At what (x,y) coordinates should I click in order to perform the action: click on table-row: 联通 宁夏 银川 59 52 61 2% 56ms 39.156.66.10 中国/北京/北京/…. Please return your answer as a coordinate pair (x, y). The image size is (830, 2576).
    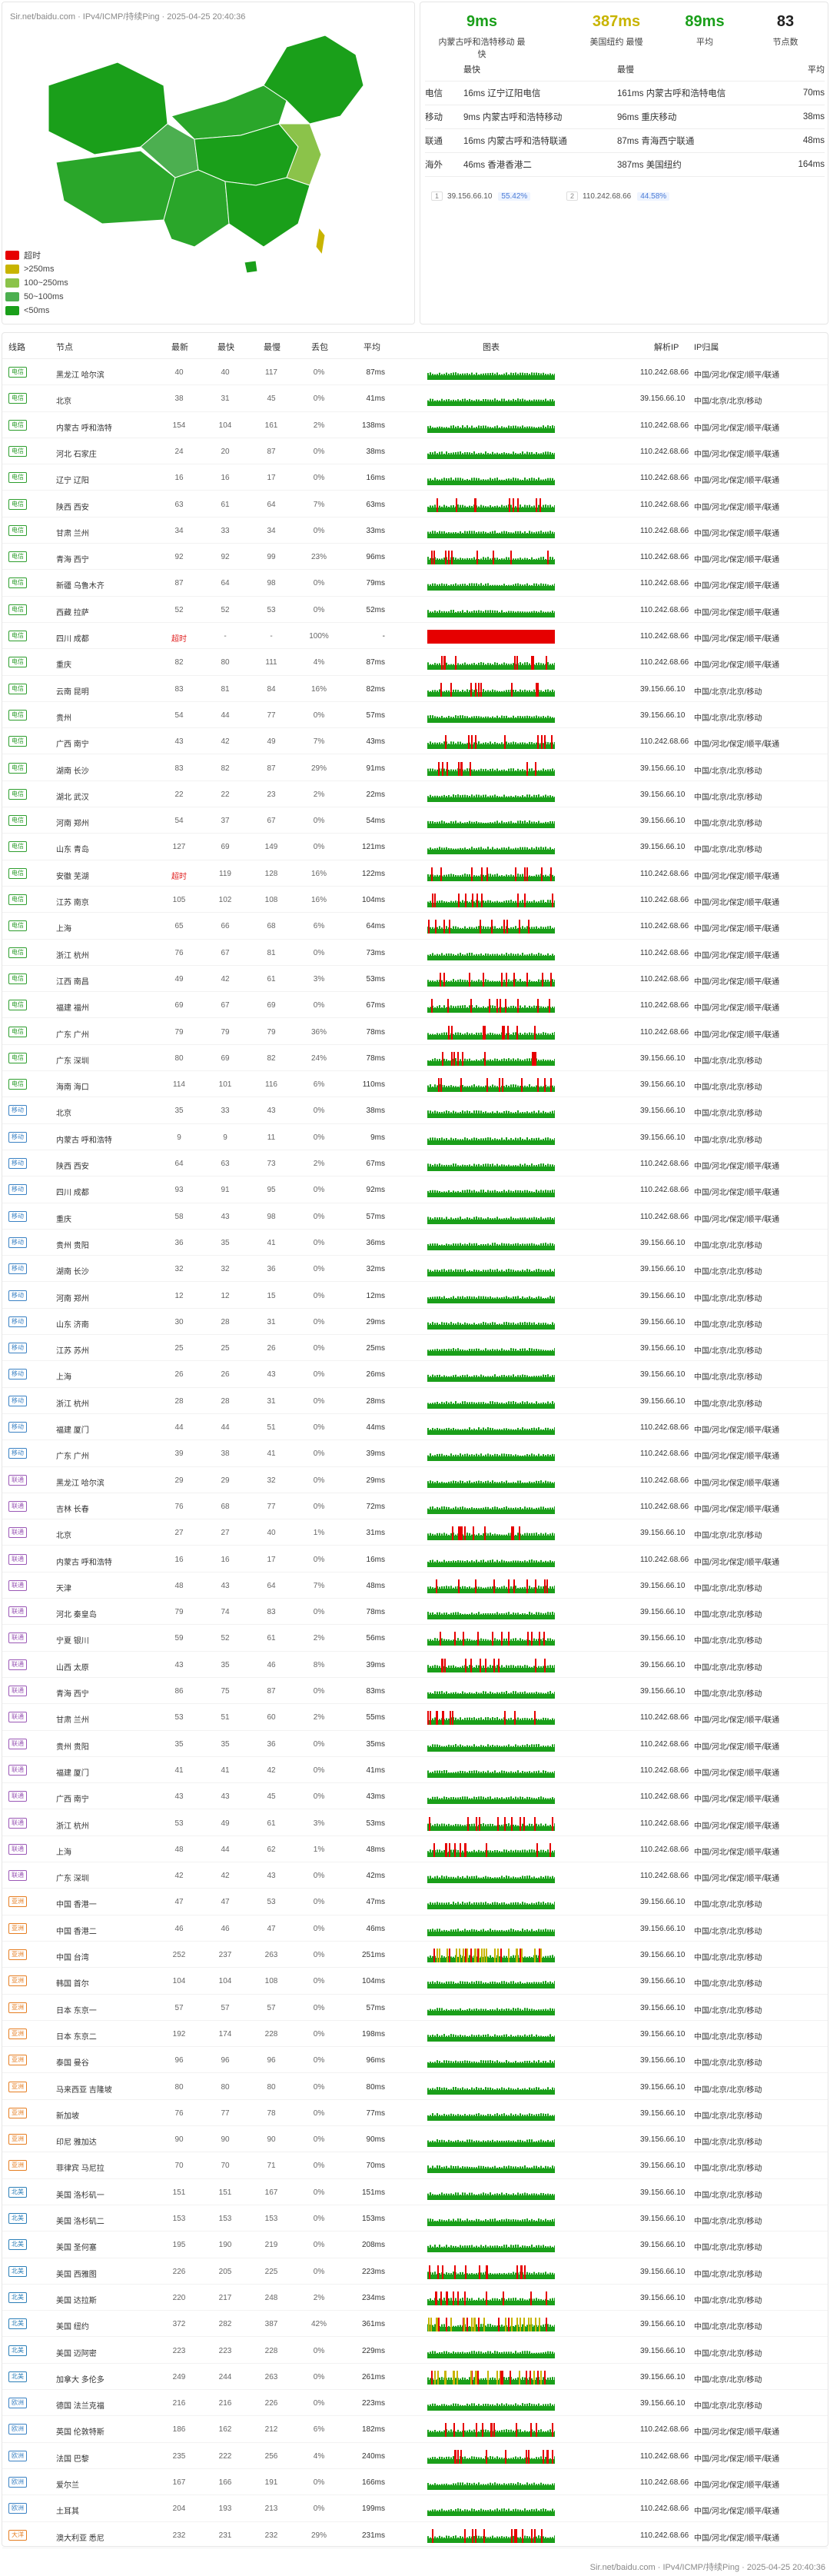
    Looking at the image, I should click on (415, 1638).